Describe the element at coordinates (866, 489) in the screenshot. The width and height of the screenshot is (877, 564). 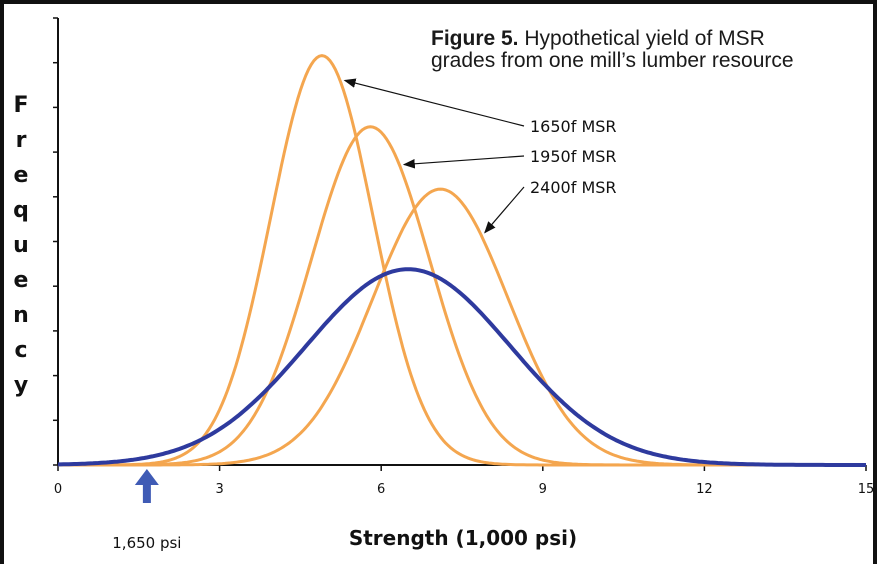
I see `x-tick-label: 15` at that location.